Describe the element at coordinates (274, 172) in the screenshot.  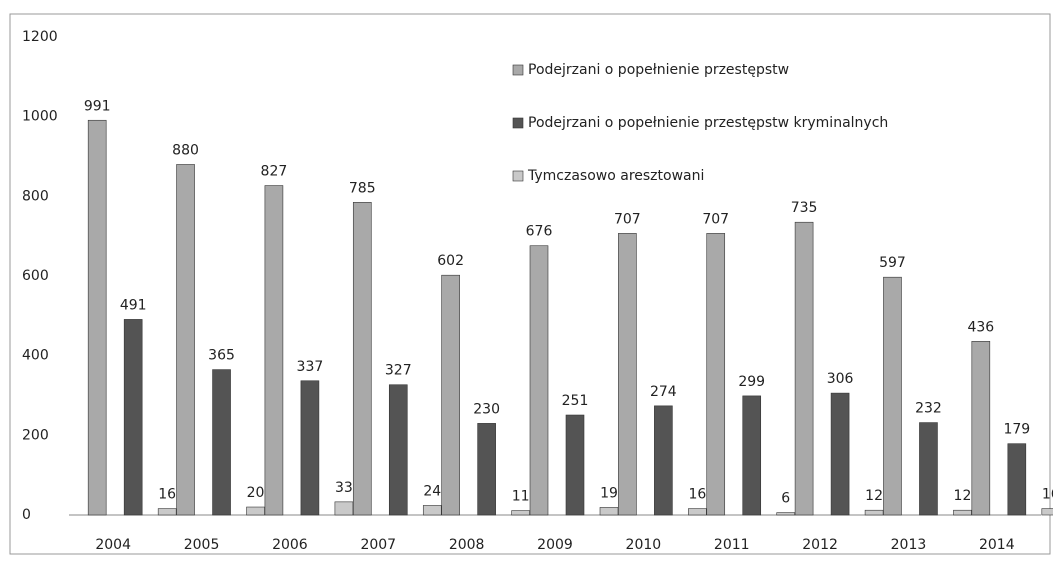
I see `value-label: 827` at that location.